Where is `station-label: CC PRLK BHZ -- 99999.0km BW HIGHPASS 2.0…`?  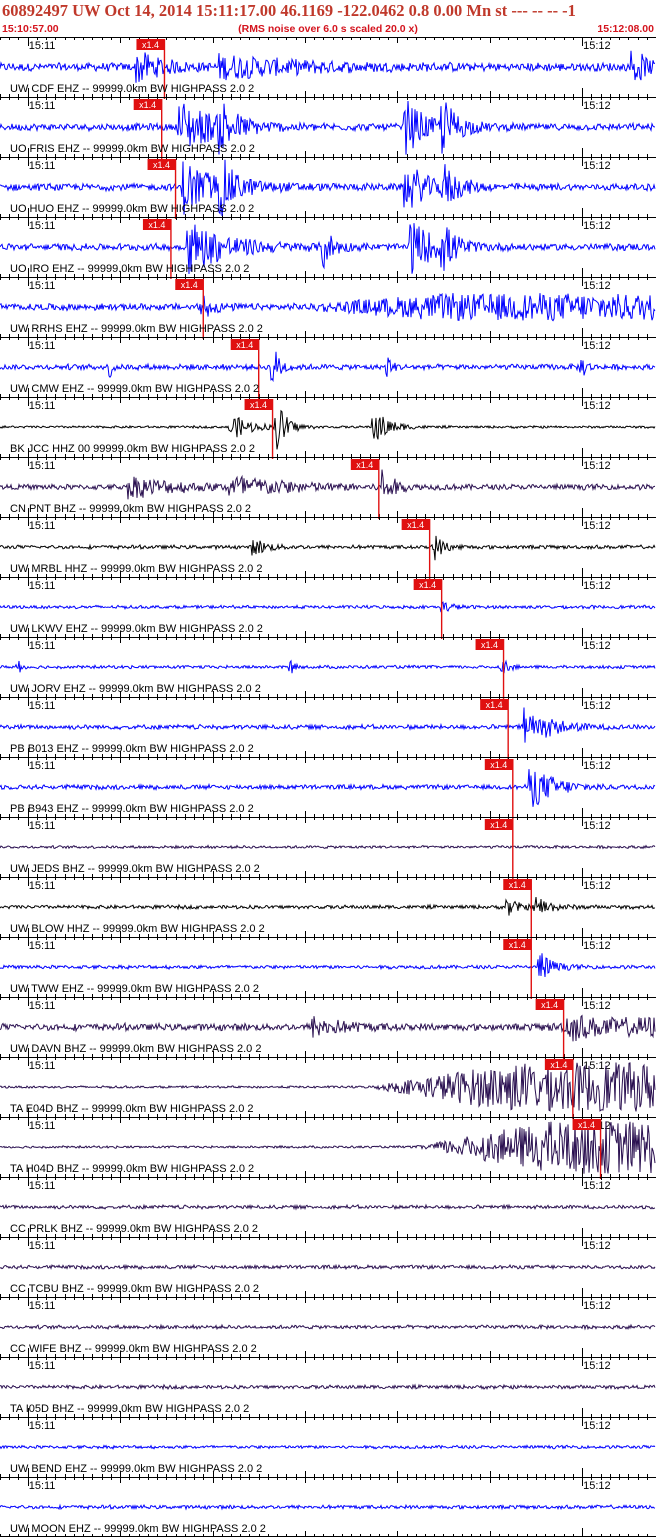 station-label: CC PRLK BHZ -- 99999.0km BW HIGHPASS 2.0… is located at coordinates (134, 1229).